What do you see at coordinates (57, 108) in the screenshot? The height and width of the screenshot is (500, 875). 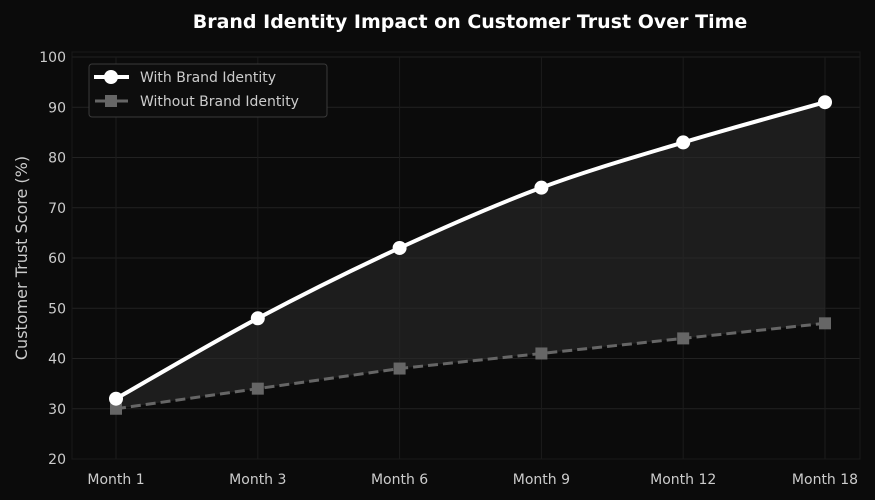 I see `y-tick-label: 90` at bounding box center [57, 108].